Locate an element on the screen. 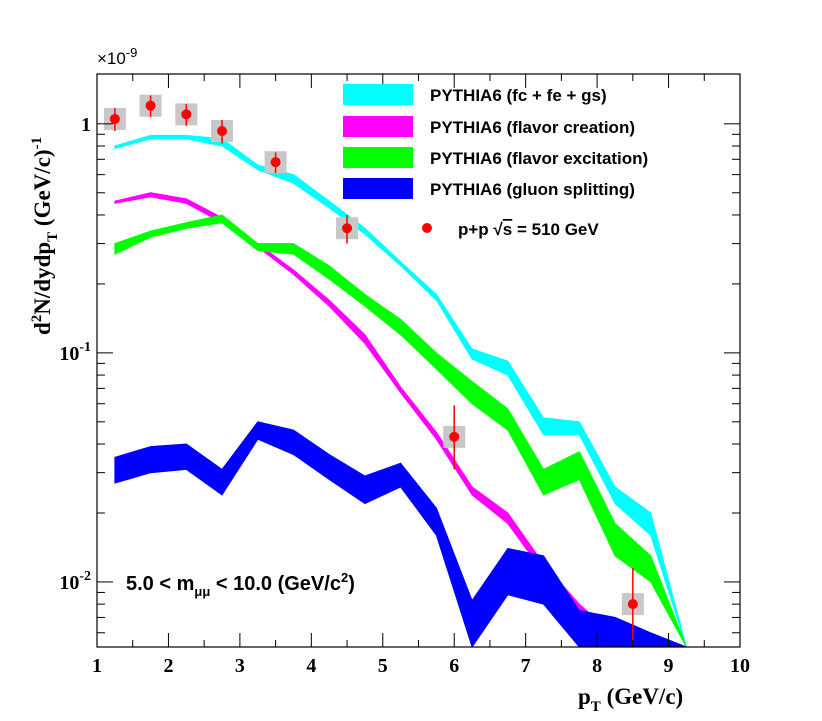  x-tick-label: 10 is located at coordinates (740, 666).